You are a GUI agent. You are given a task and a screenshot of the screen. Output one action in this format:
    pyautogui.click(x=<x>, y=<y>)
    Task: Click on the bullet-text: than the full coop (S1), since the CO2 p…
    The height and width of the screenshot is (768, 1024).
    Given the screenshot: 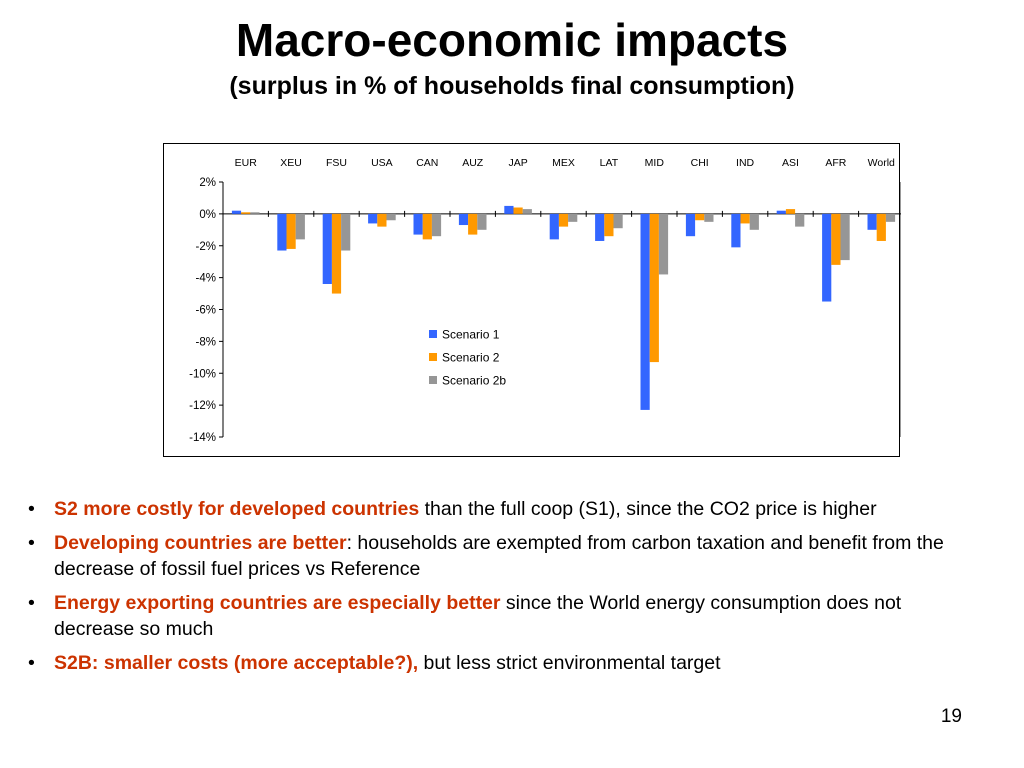 What is the action you would take?
    pyautogui.click(x=648, y=509)
    